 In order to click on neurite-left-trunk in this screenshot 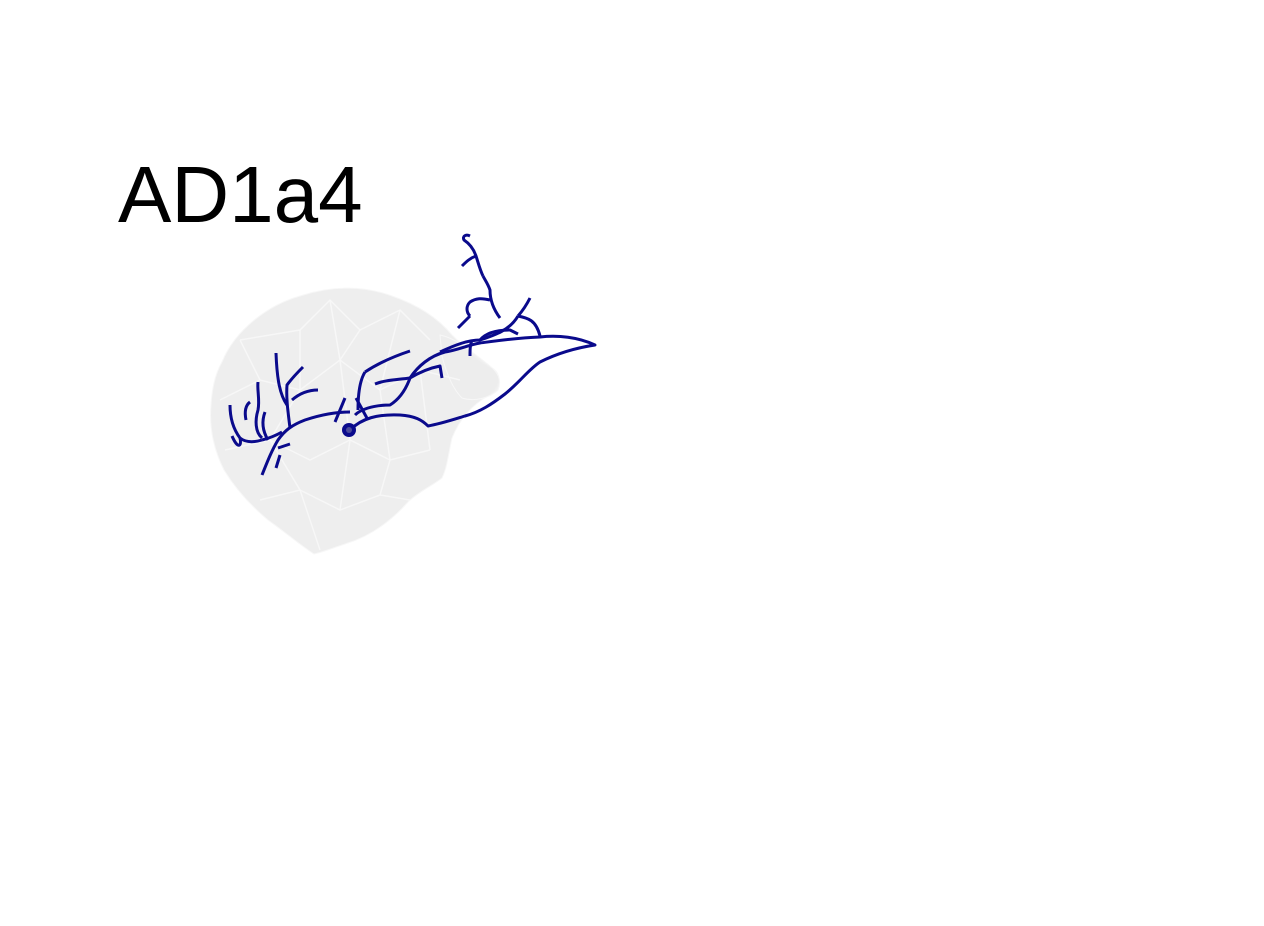, I will do `click(305, 443)`.